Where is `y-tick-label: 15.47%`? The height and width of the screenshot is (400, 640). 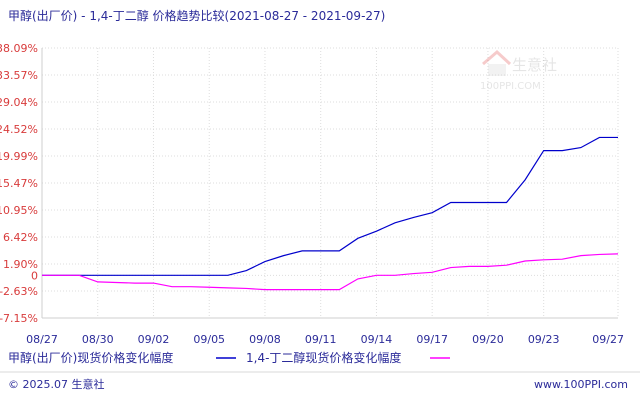 y-tick-label: 15.47% is located at coordinates (19, 183).